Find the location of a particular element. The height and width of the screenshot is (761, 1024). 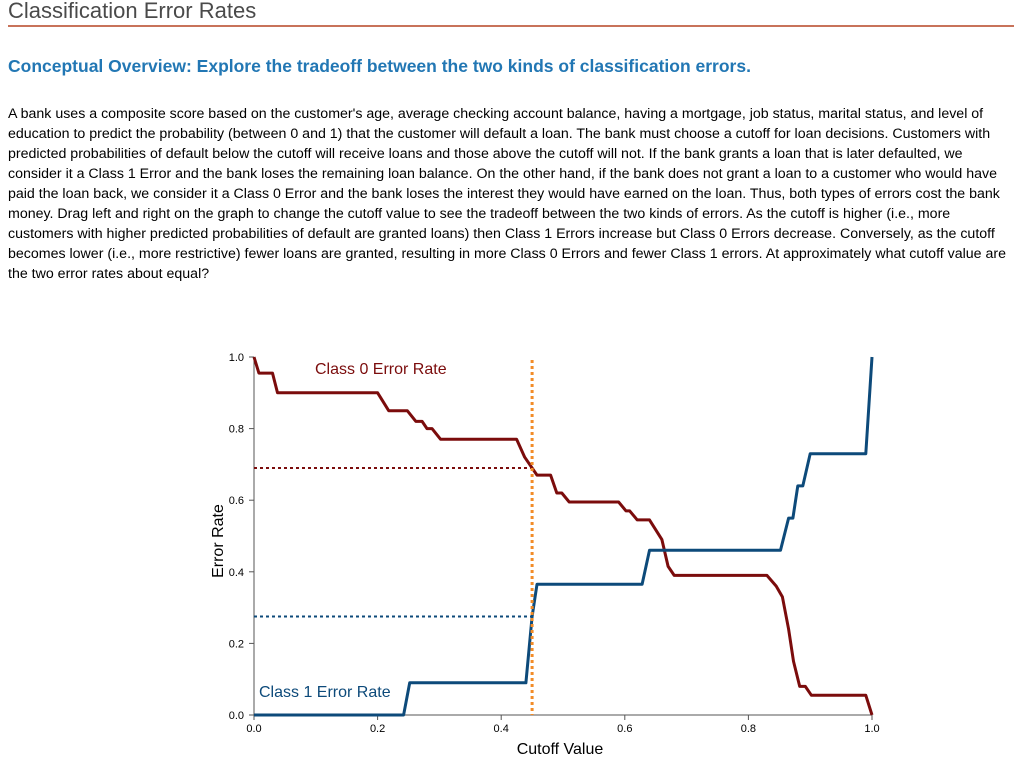

x-axis-title: Cutoff Value is located at coordinates (560, 749).